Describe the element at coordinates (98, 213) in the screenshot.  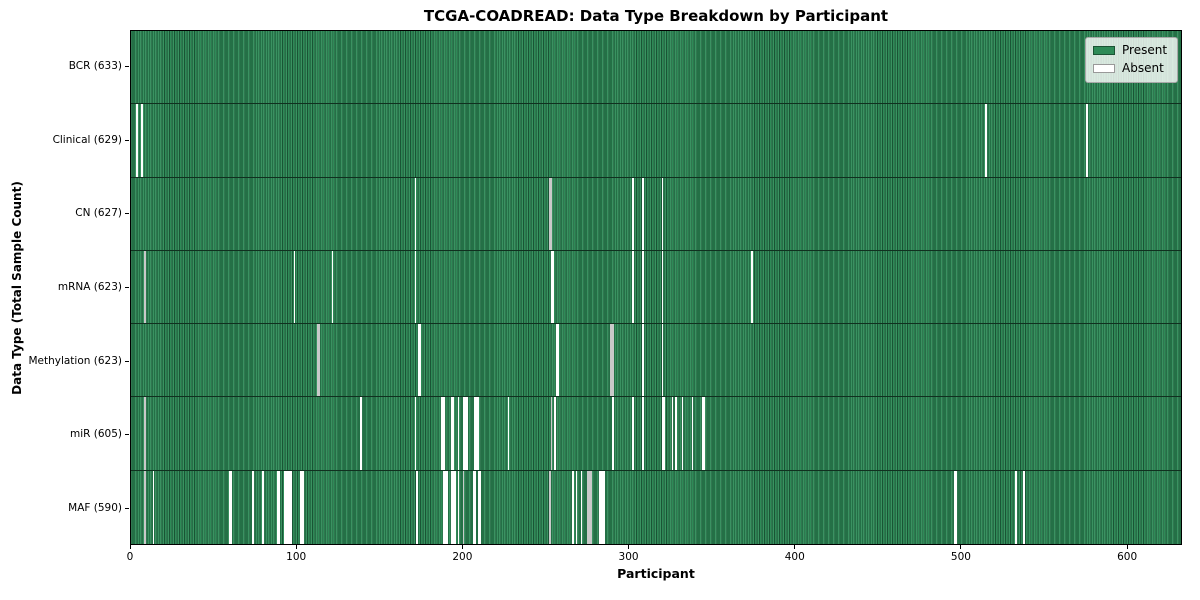
I see `y-tick-label-cn: CN (627)` at that location.